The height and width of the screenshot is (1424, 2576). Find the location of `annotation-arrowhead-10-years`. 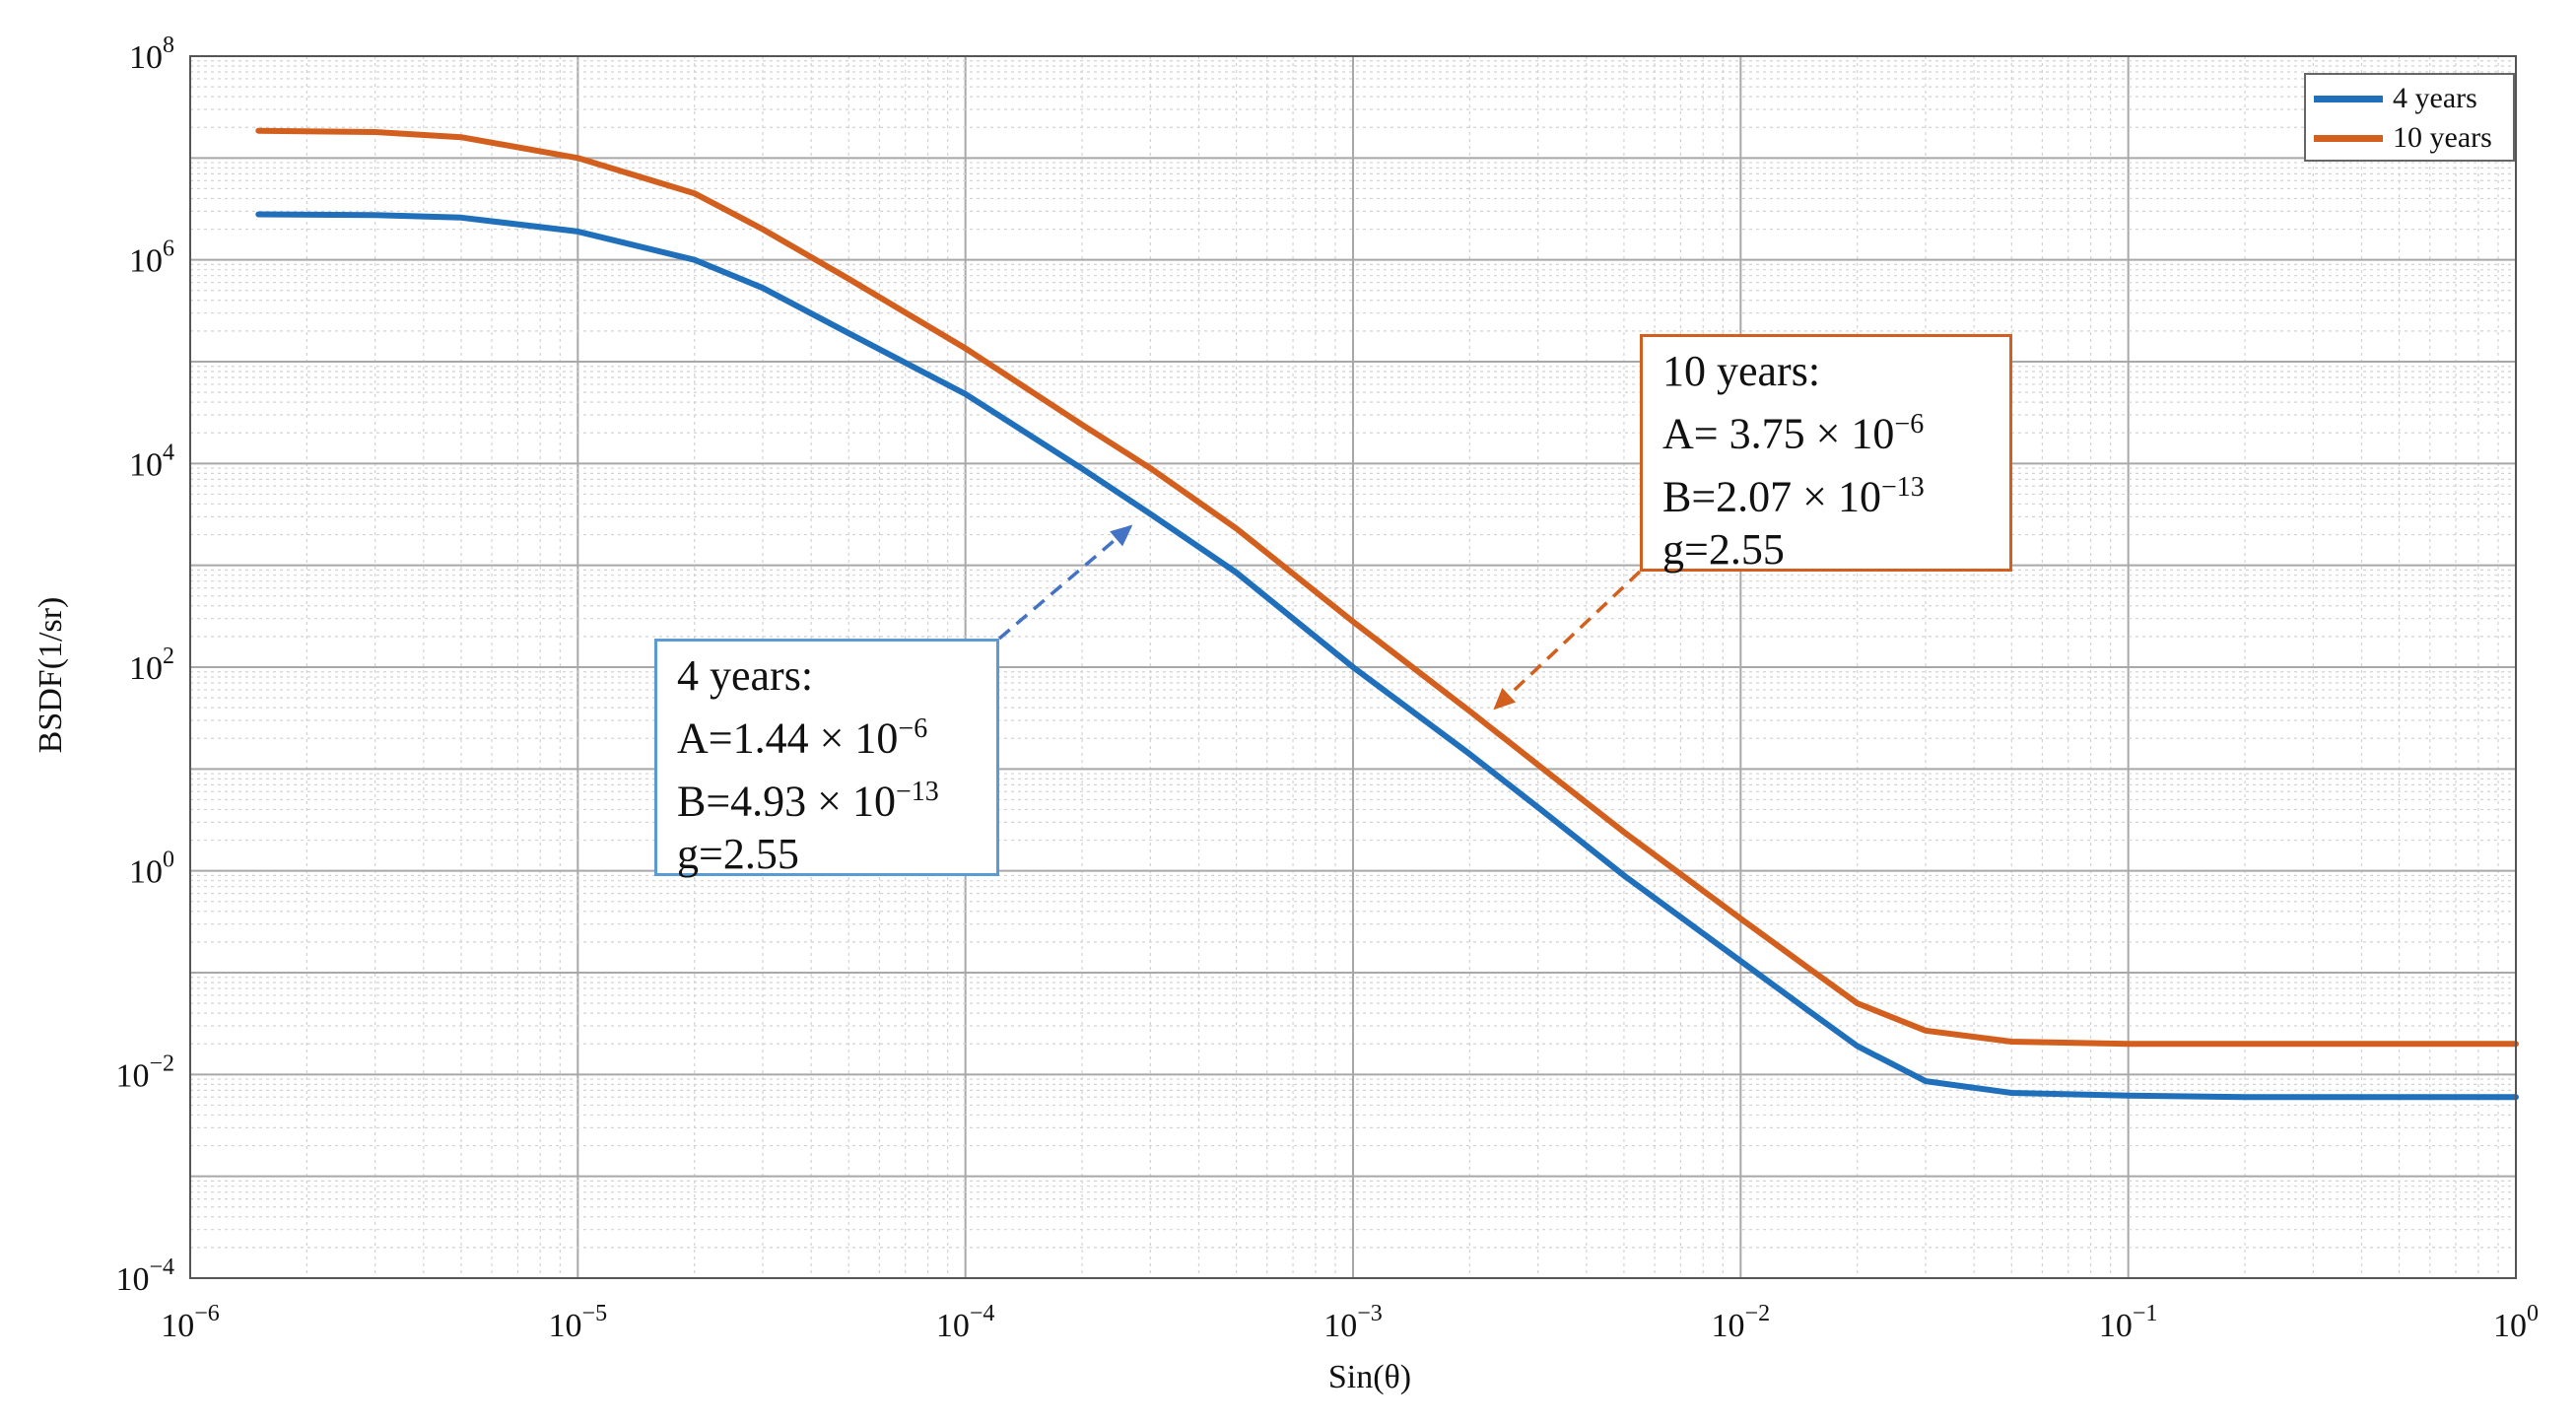

annotation-arrowhead-10-years is located at coordinates (1505, 700).